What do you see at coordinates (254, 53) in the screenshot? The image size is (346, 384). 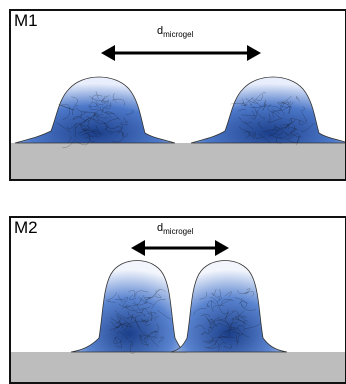 I see `arrow-head-right` at bounding box center [254, 53].